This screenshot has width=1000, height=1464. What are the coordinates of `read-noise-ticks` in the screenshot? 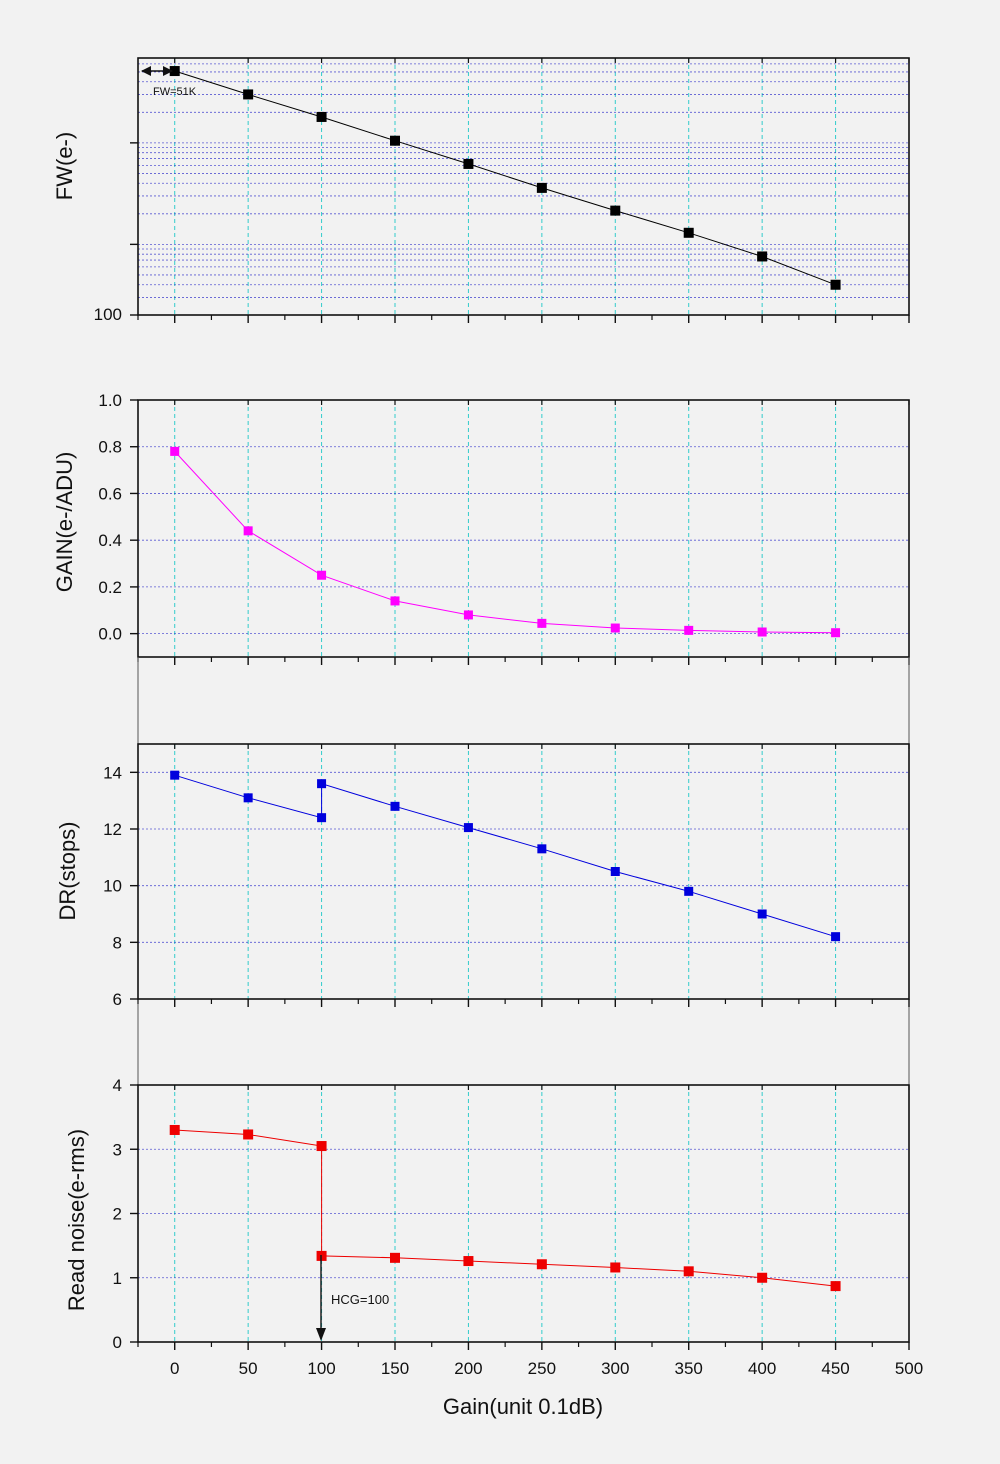 It's located at (520, 1217).